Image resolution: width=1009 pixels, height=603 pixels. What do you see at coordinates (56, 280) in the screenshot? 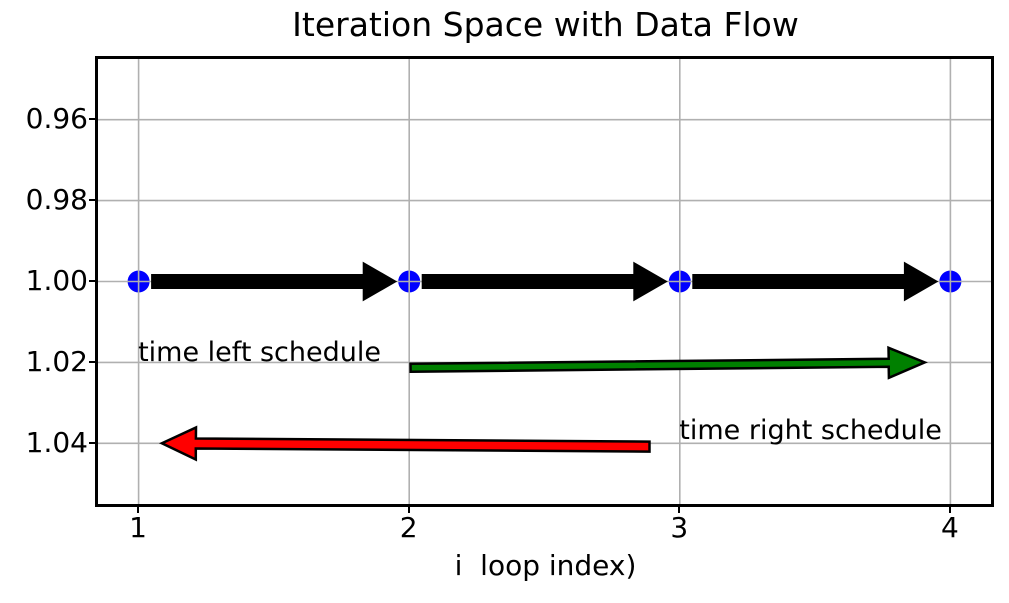
I see `y-tick-label: 1.00` at bounding box center [56, 280].